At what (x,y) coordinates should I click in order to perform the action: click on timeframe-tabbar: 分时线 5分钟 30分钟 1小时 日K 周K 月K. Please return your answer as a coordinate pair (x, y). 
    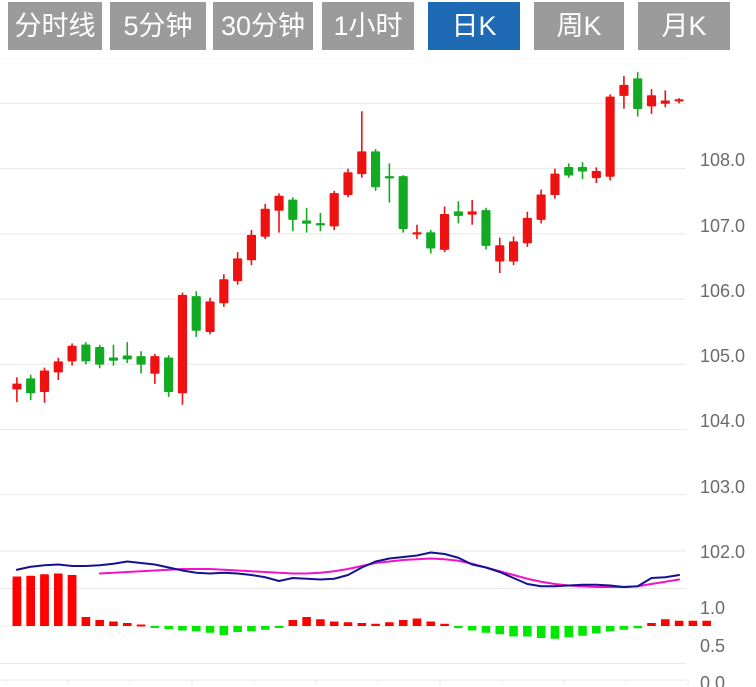
    Looking at the image, I should click on (378, 29).